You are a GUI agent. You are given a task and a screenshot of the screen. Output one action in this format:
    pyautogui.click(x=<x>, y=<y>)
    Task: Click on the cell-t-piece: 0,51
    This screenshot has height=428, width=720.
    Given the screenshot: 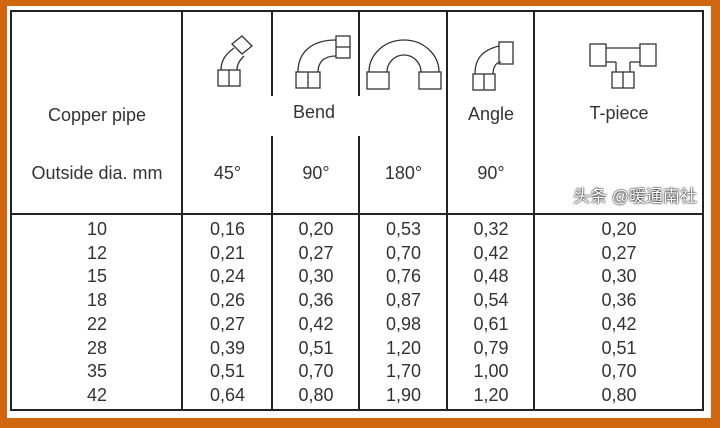 What is the action you would take?
    pyautogui.click(x=619, y=347)
    